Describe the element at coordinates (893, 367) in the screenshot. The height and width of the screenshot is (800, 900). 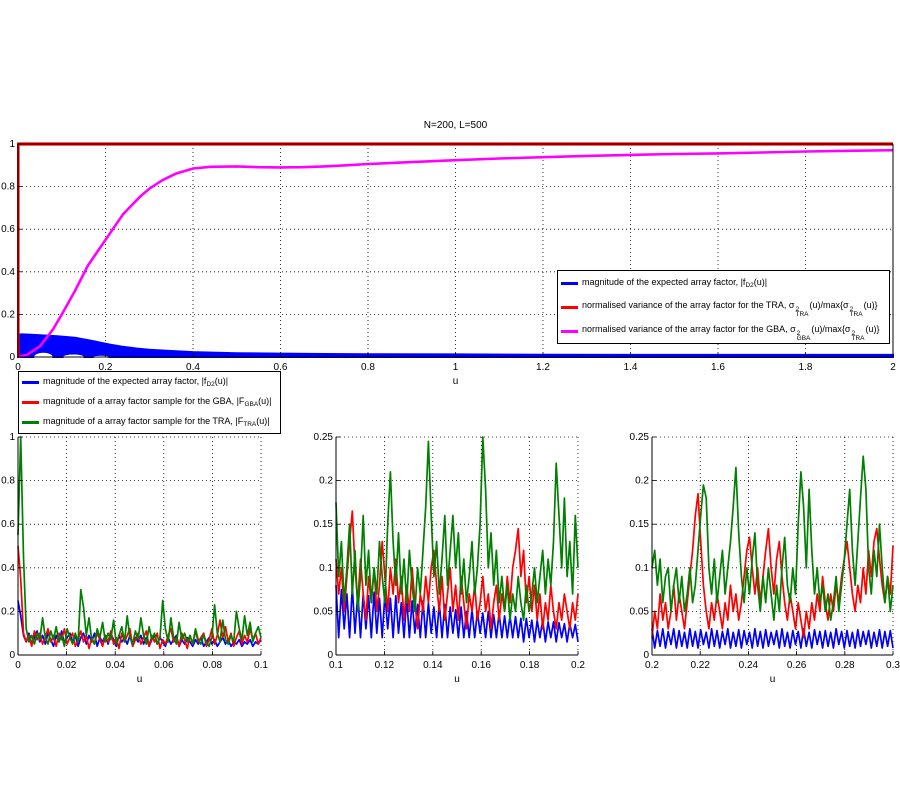
I see `svg-text: 2` at that location.